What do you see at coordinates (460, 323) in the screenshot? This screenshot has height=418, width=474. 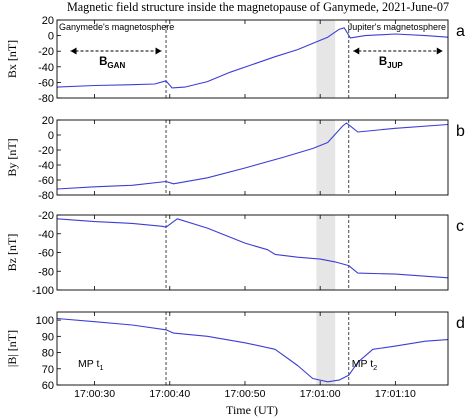 I see `panel-letter: d` at bounding box center [460, 323].